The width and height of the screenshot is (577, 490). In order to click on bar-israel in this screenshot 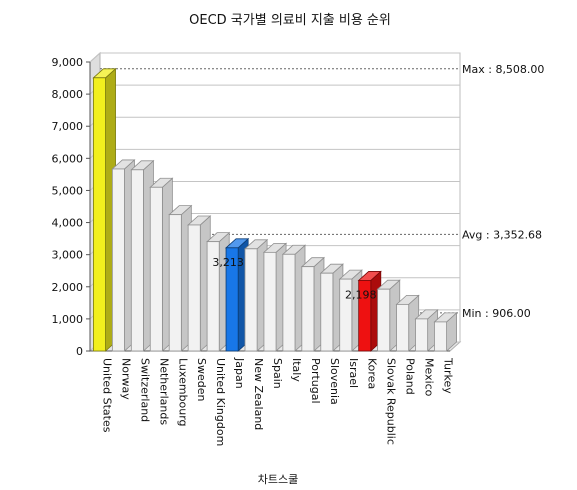, I will do `click(350, 310)`.